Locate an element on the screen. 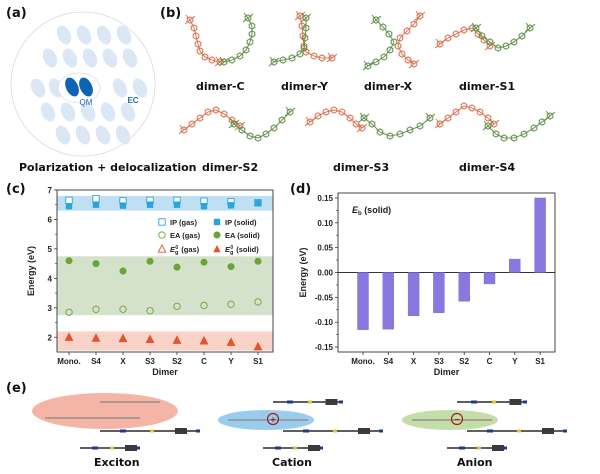  band-ip is located at coordinates (165, 203).